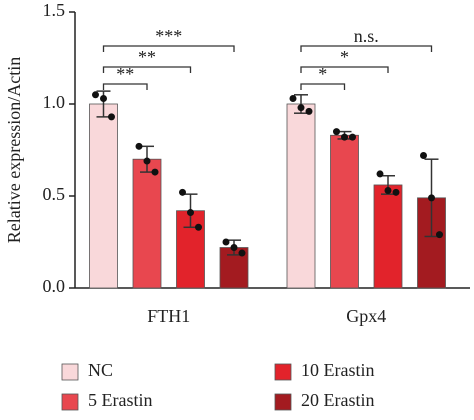 This screenshot has height=420, width=474. Describe the element at coordinates (338, 400) in the screenshot. I see `legend-label: 20 Erastin` at that location.